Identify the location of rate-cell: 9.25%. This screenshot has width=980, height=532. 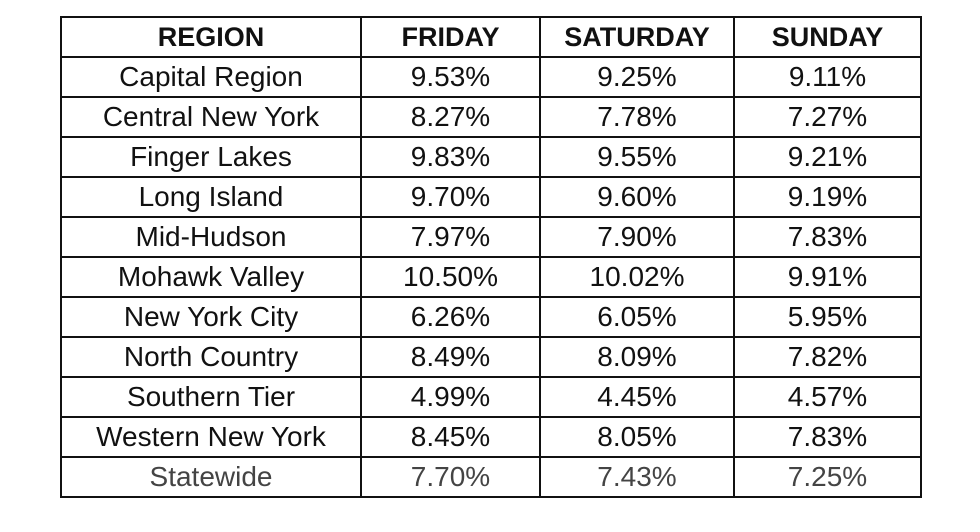
(637, 77).